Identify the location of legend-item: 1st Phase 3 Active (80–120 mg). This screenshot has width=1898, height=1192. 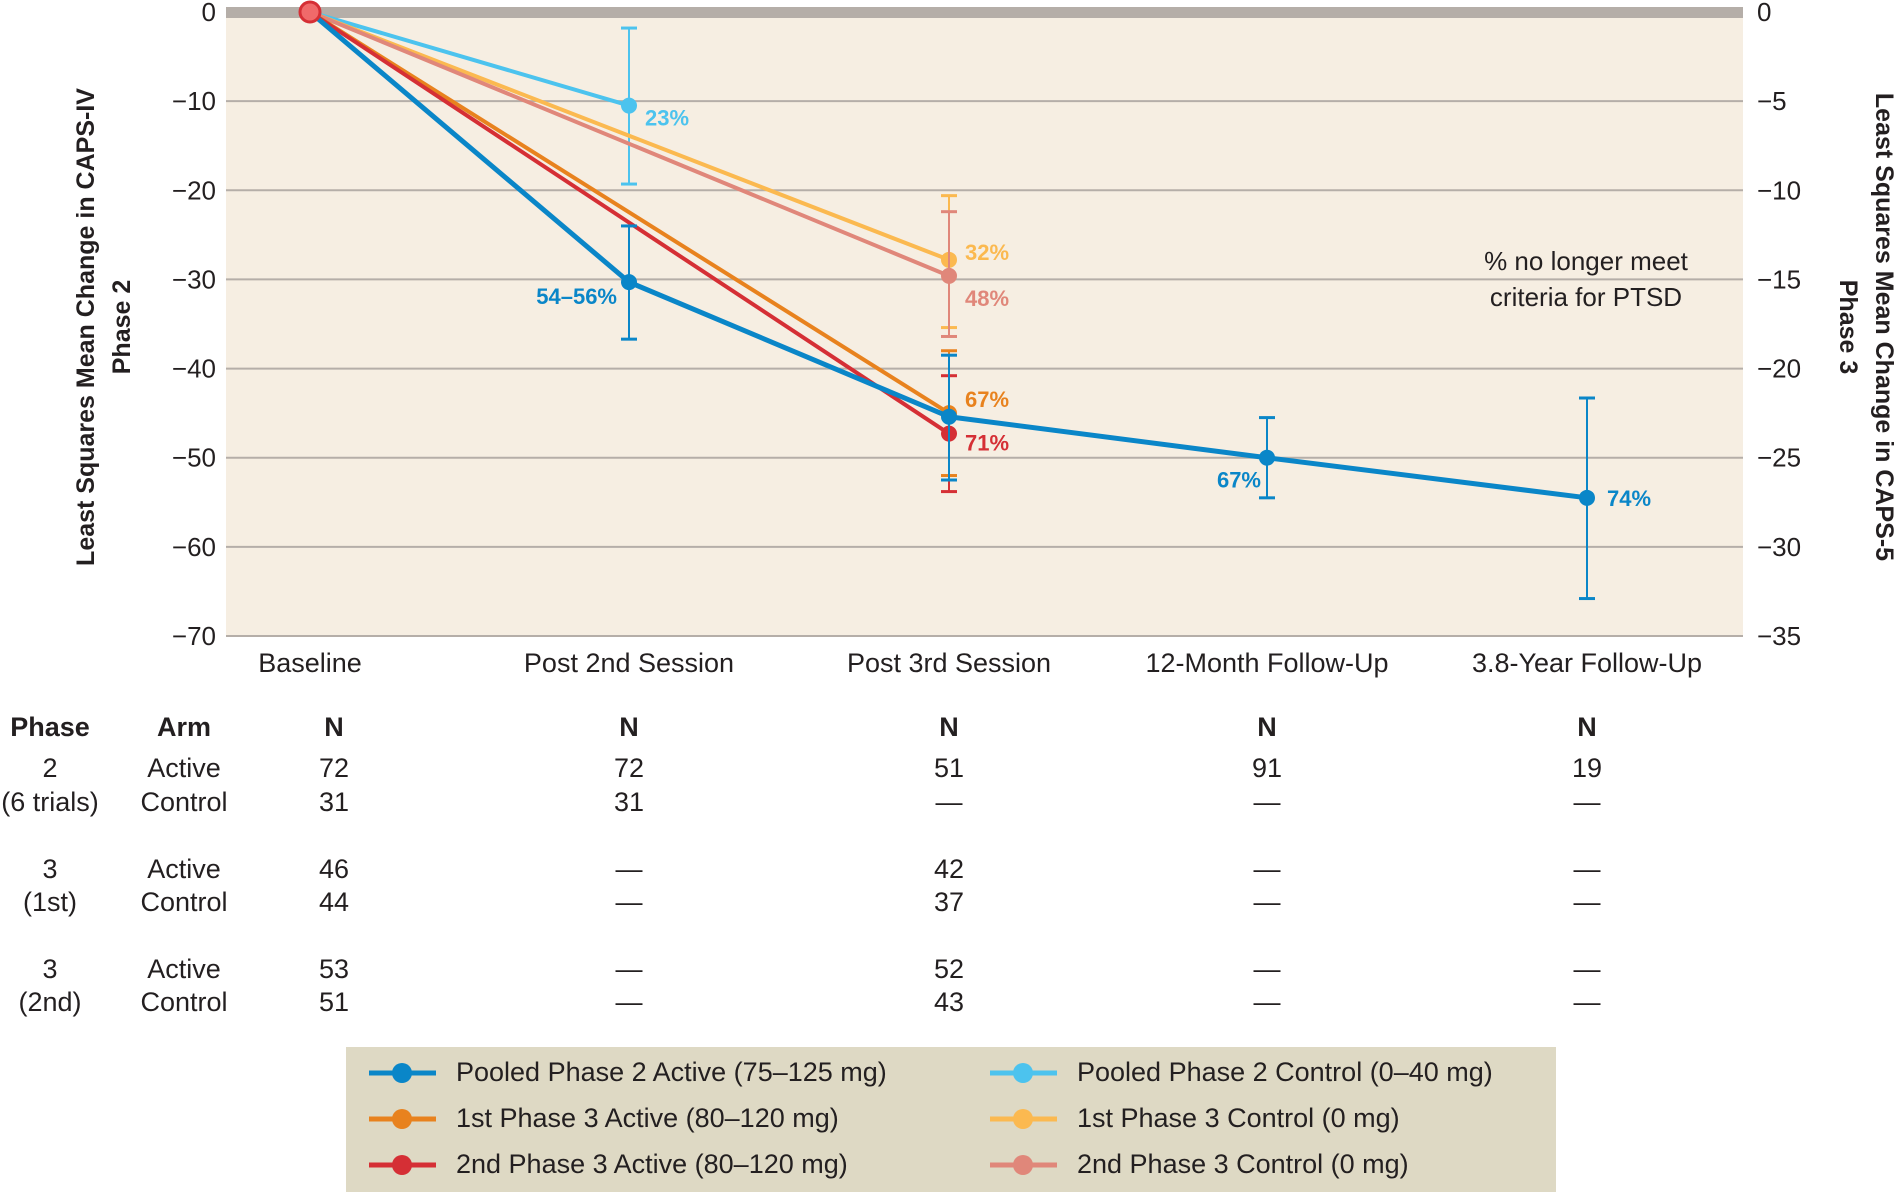
(604, 1118).